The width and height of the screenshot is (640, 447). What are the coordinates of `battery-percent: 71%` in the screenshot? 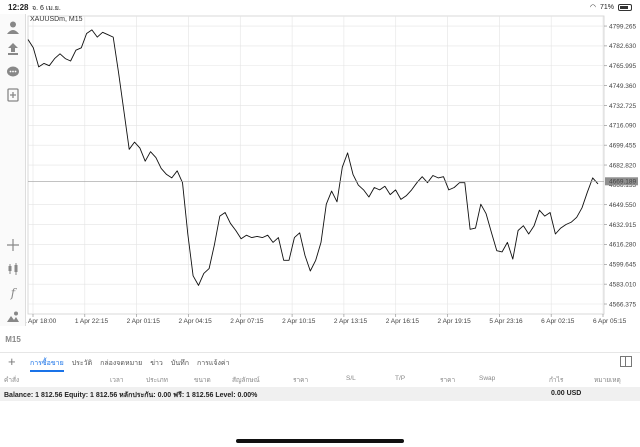 It's located at (606, 7).